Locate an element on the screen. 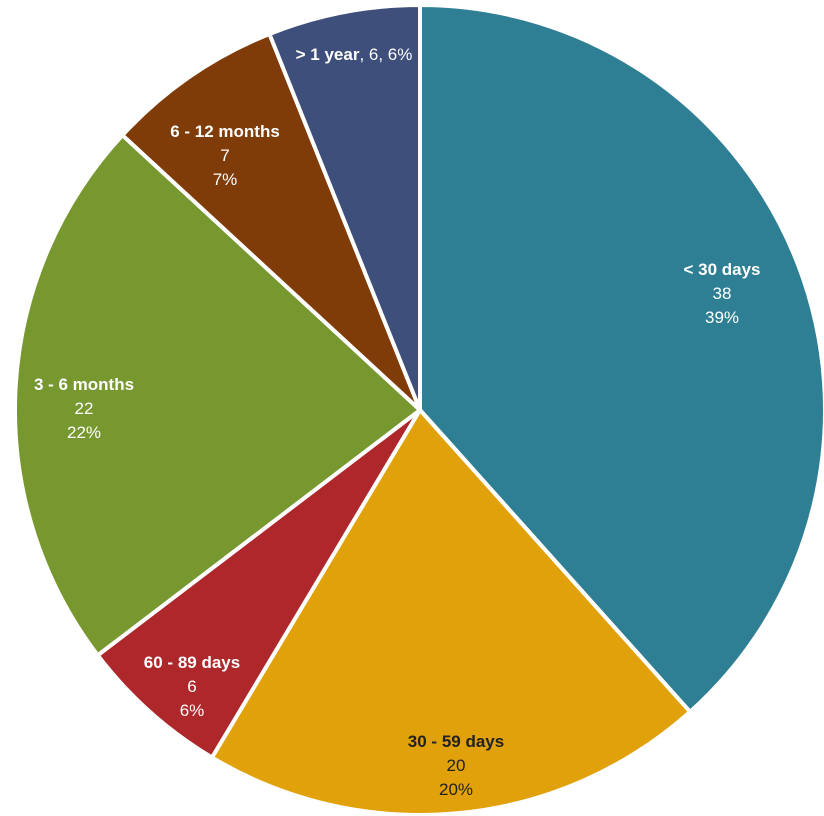 The image size is (824, 816). slice-percent-label: 22% is located at coordinates (84, 432).